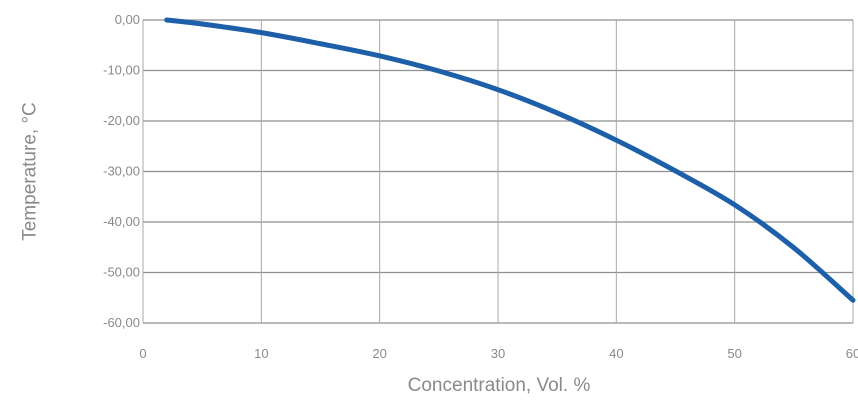 The height and width of the screenshot is (404, 858). Describe the element at coordinates (616, 353) in the screenshot. I see `x-tick-label: 40` at that location.